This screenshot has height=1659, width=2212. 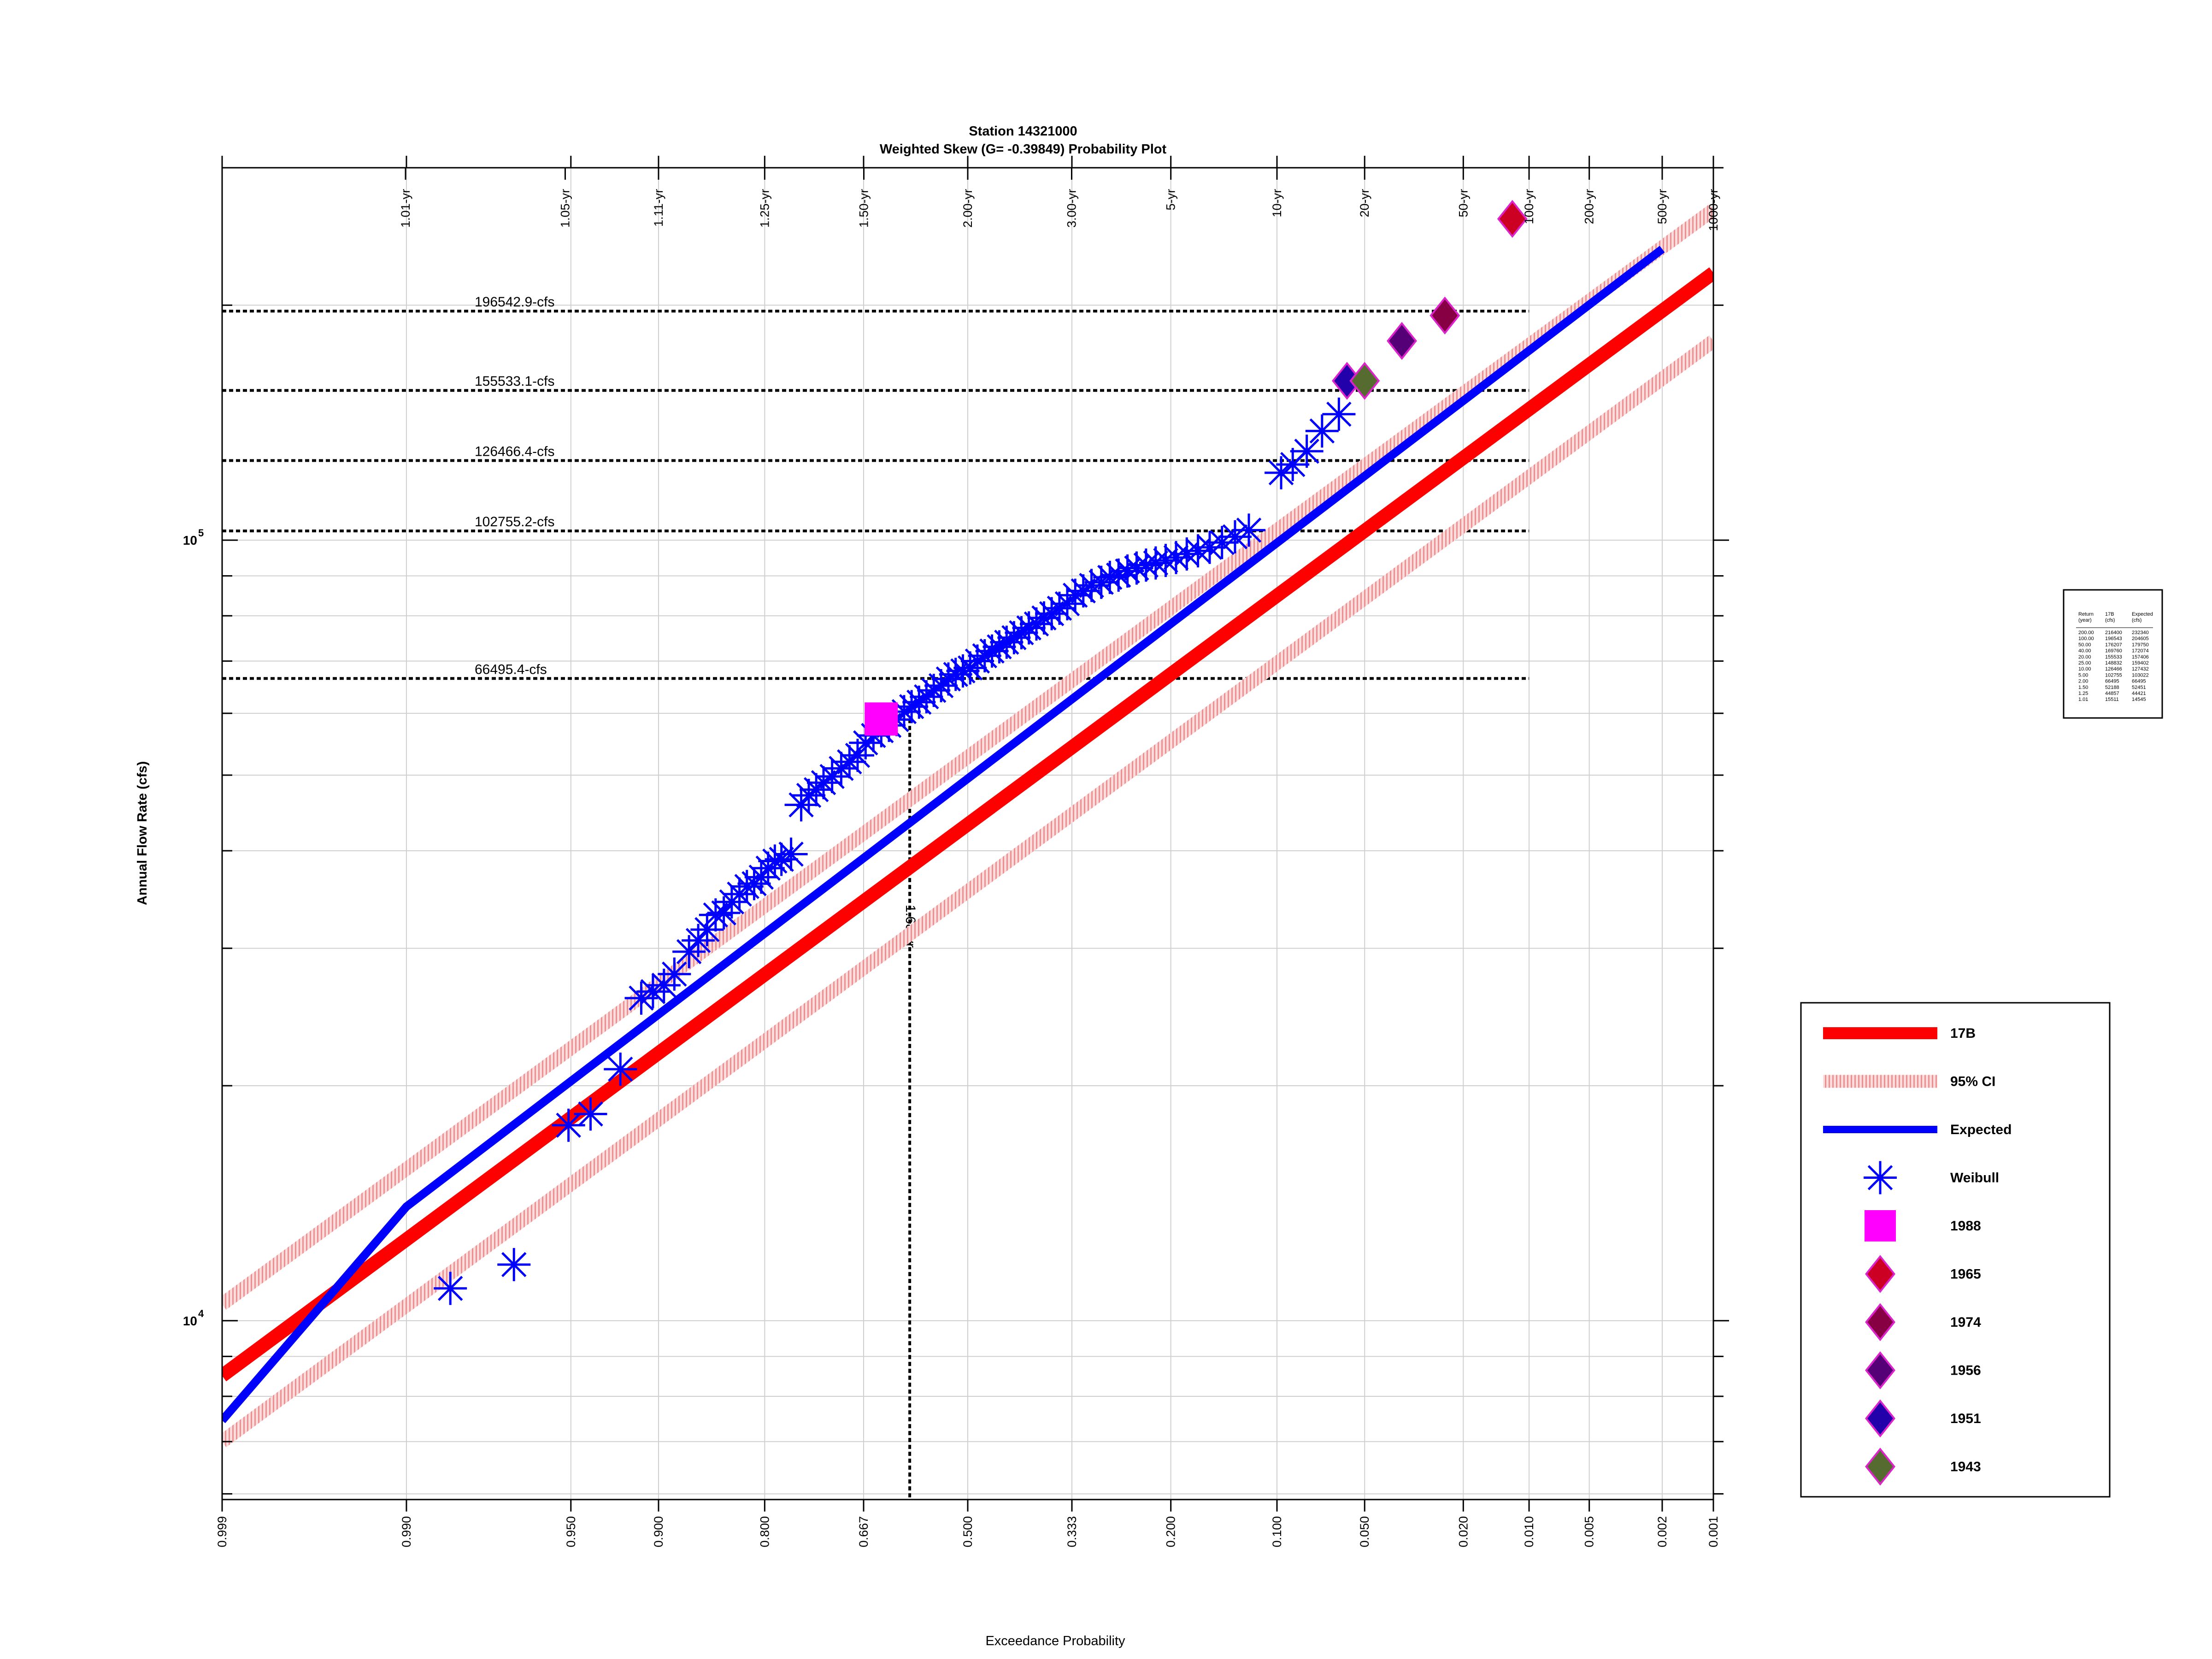 I want to click on y-tick-label-exponent: 5, so click(x=201, y=533).